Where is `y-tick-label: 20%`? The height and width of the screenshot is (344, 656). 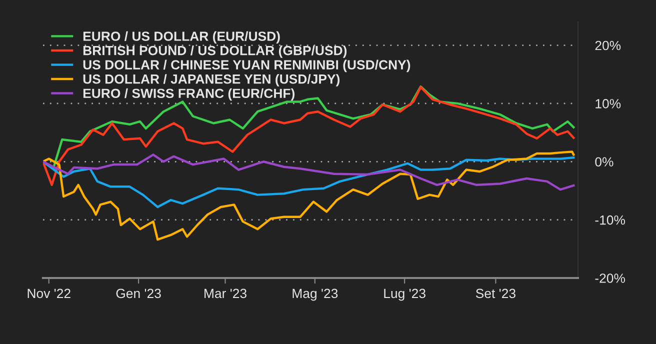 y-tick-label: 20% is located at coordinates (608, 45).